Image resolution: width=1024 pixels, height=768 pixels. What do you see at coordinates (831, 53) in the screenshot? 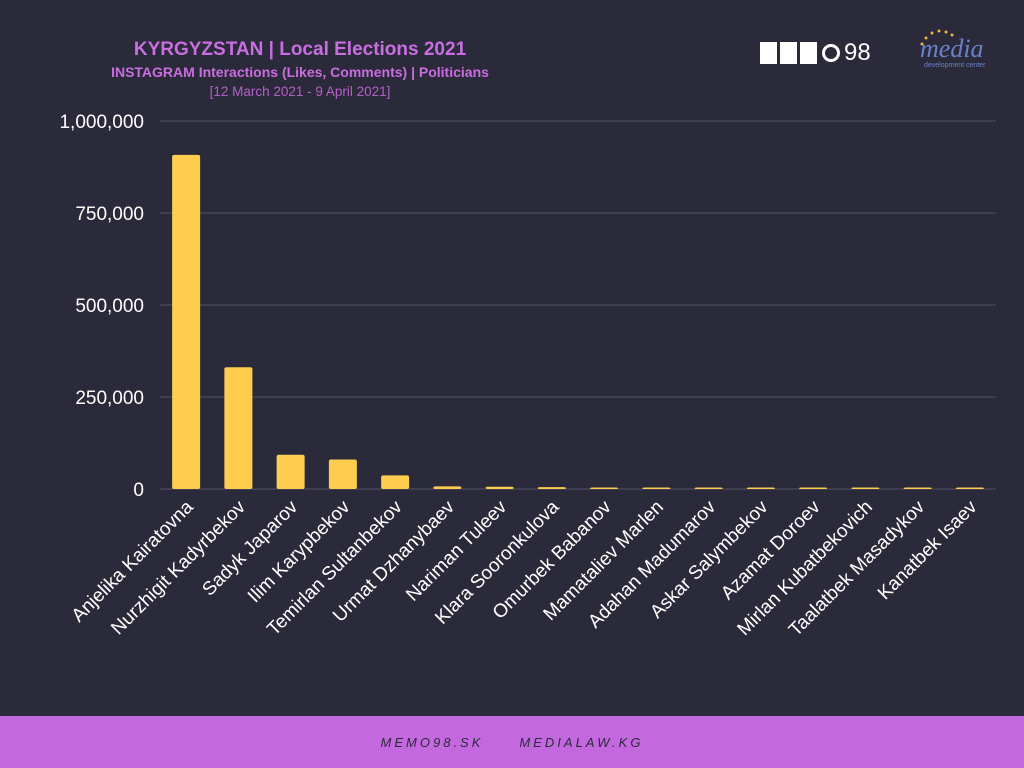
I see `memo98-logo-circle` at bounding box center [831, 53].